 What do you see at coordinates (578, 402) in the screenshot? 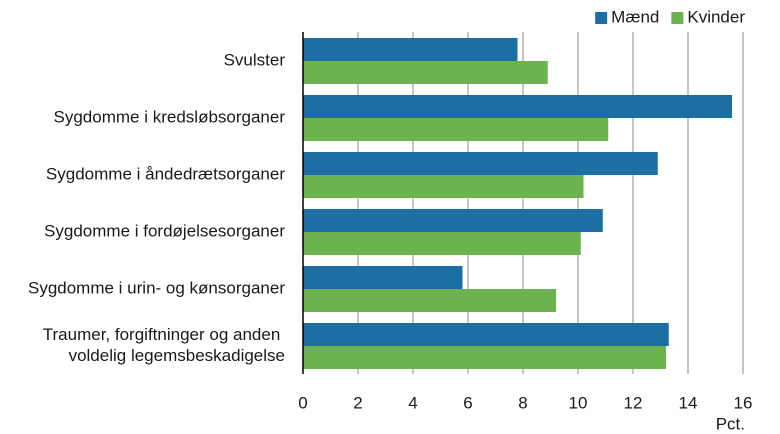
I see `x-tick-label: 10` at bounding box center [578, 402].